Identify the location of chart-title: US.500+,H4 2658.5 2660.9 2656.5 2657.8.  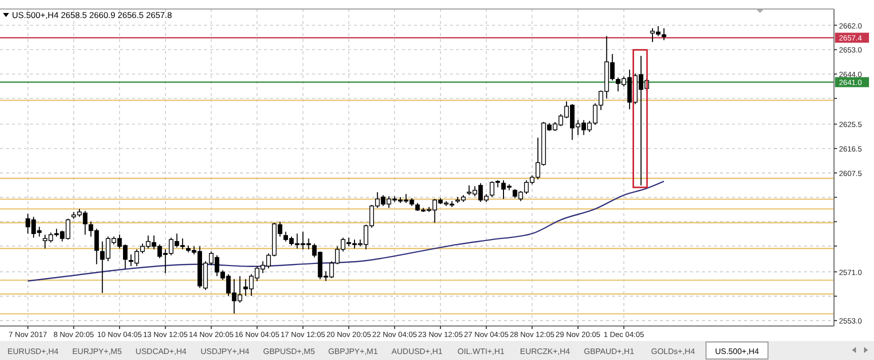
(92, 15).